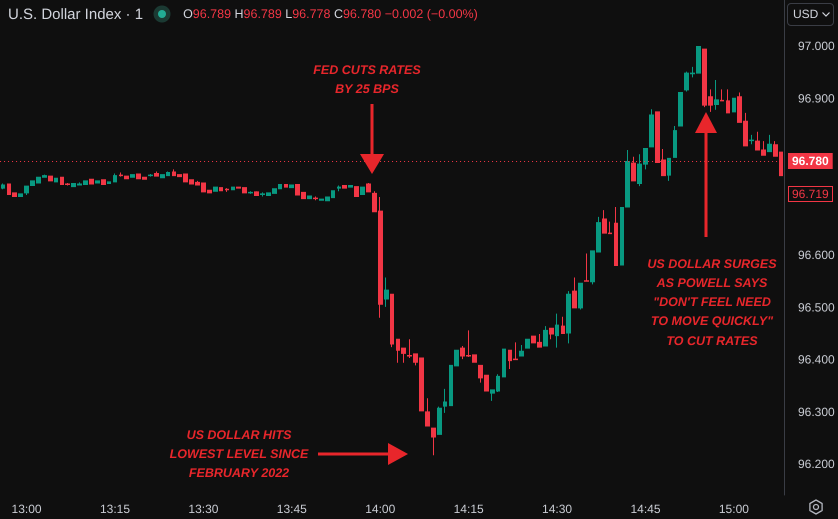 The image size is (838, 519). I want to click on chart-title: U.S. Dollar Index · 1, so click(76, 14).